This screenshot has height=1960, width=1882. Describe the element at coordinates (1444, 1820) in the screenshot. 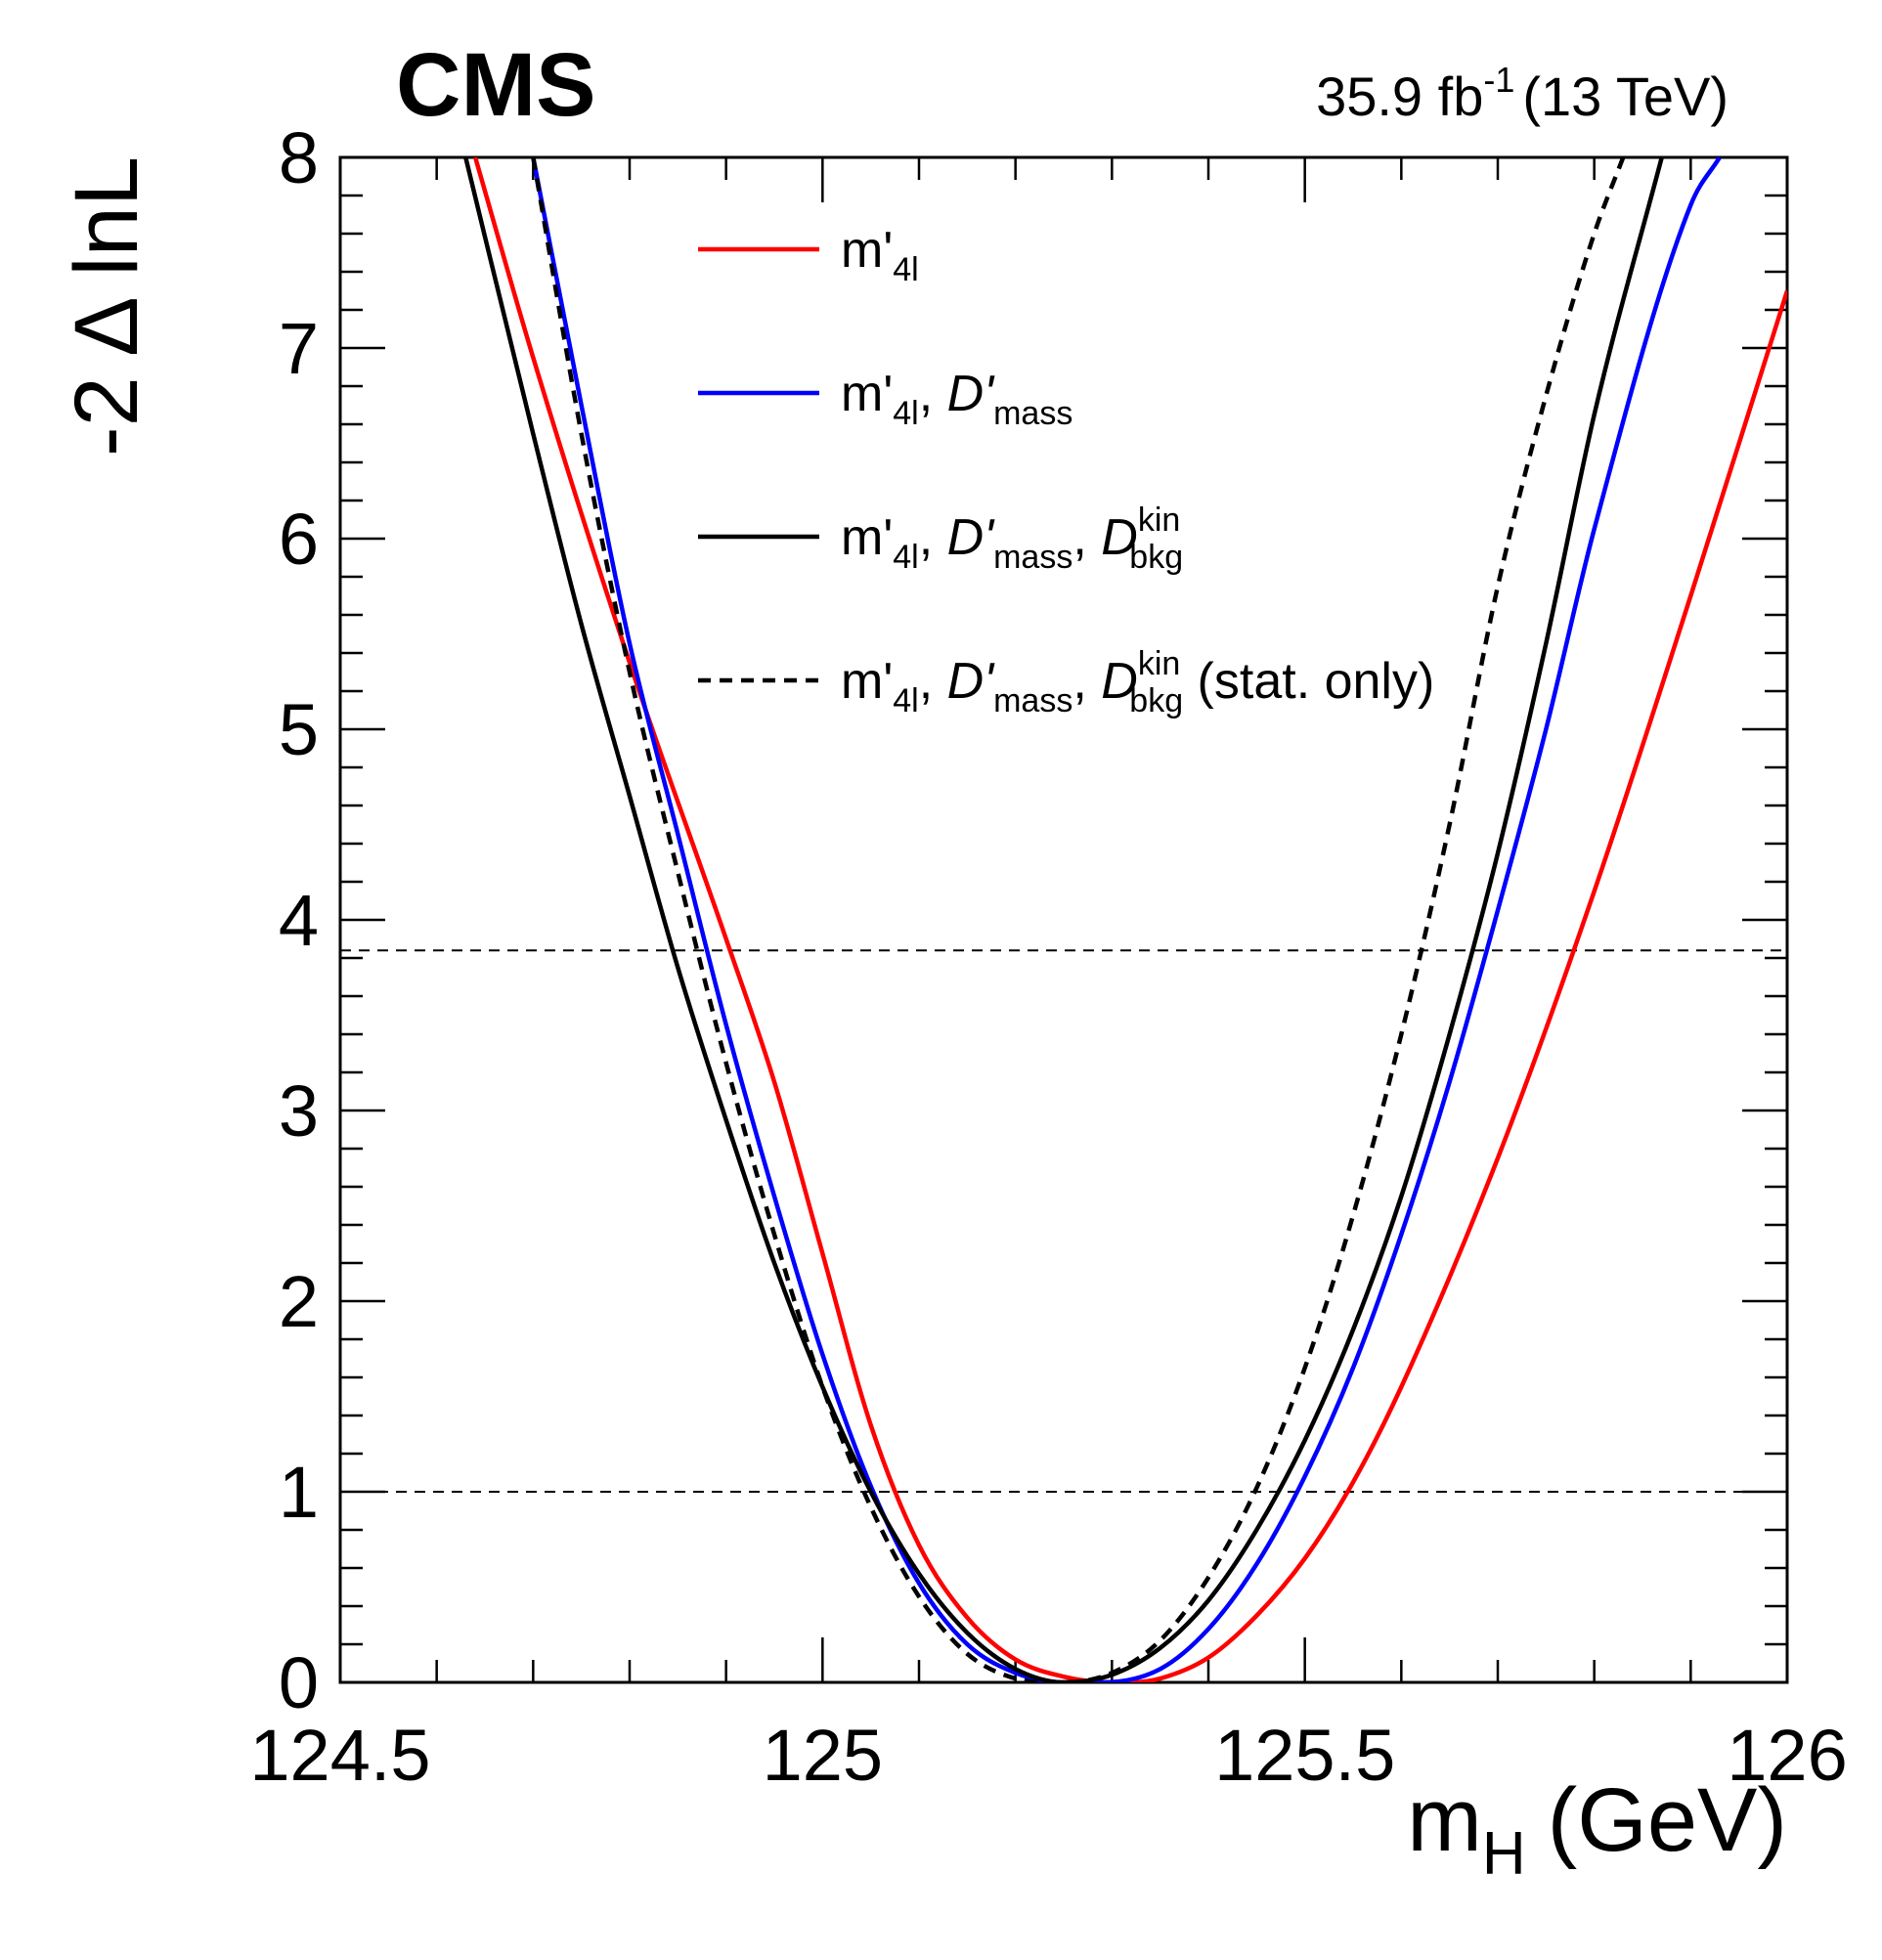

I see `x-axis-title-main: m` at that location.